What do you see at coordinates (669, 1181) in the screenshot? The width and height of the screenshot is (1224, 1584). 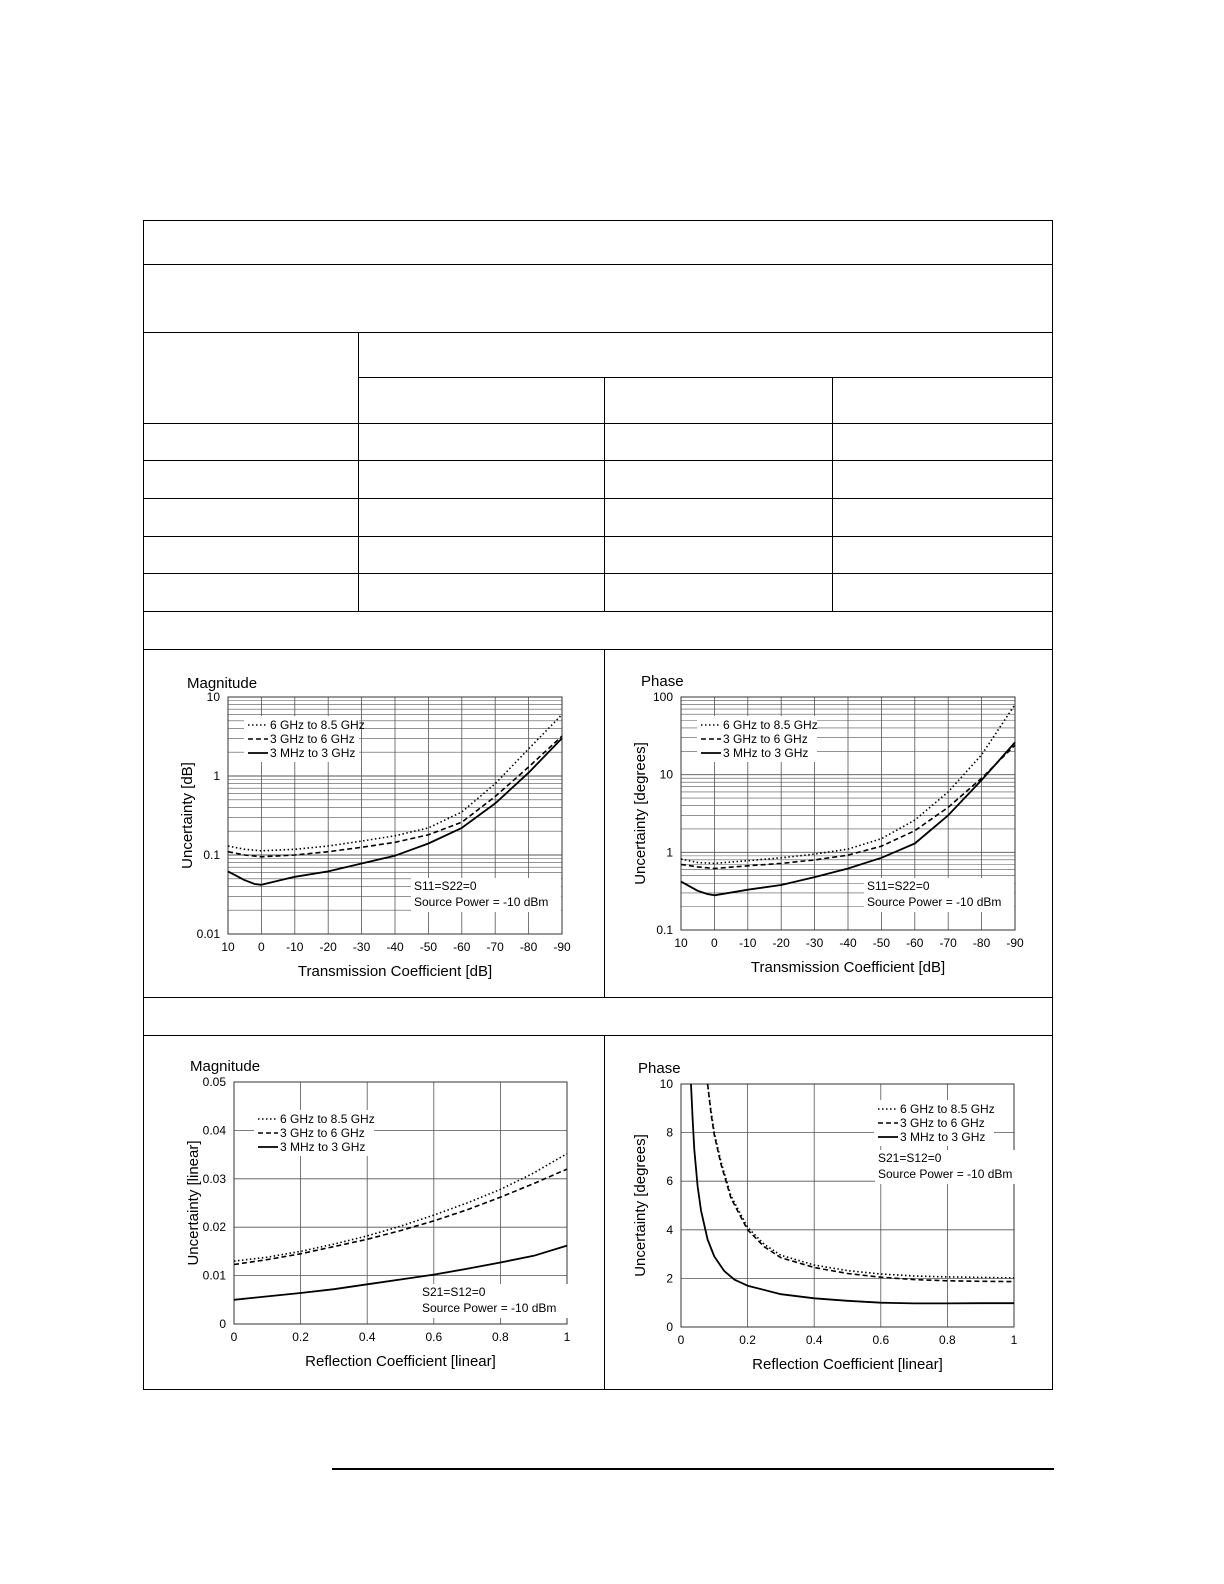 I see `y-tick-label: 6` at bounding box center [669, 1181].